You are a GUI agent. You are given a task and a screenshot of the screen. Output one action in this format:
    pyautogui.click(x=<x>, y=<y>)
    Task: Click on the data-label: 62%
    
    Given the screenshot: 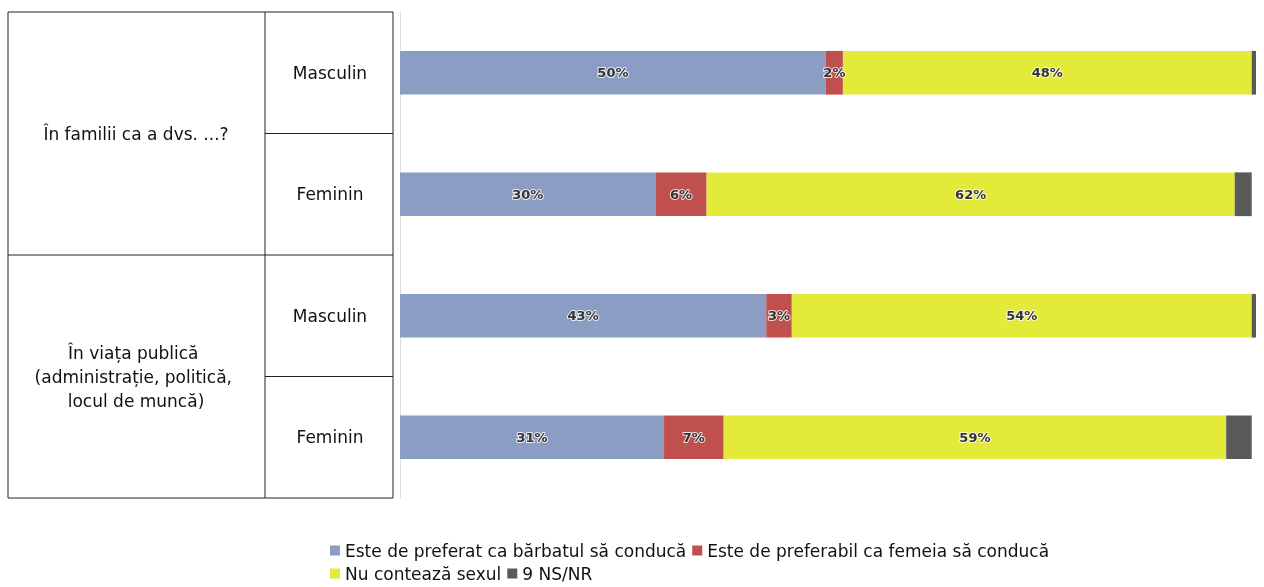 What is the action you would take?
    pyautogui.click(x=971, y=194)
    